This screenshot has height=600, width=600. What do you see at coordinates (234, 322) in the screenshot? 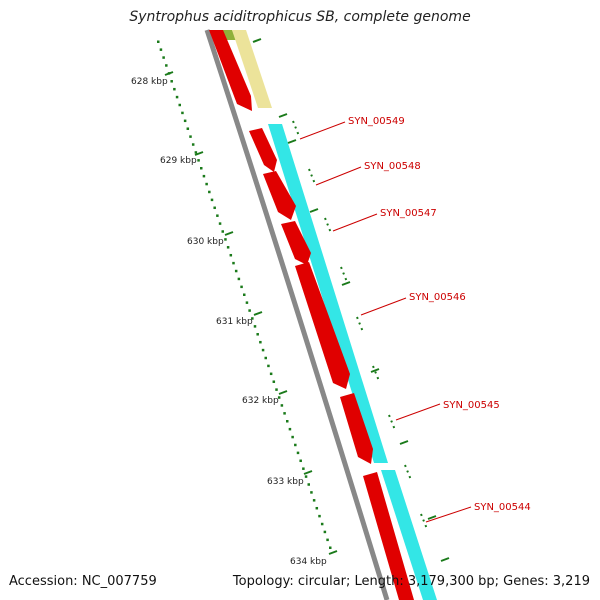
I see `kbp-label-631: 631 kbp` at bounding box center [234, 322].